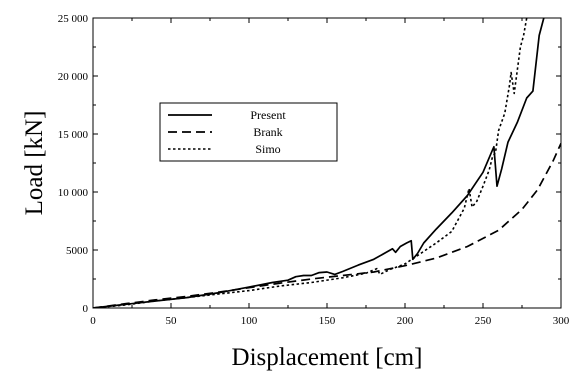  I want to click on y-tick-label: 15 000, so click(73, 135).